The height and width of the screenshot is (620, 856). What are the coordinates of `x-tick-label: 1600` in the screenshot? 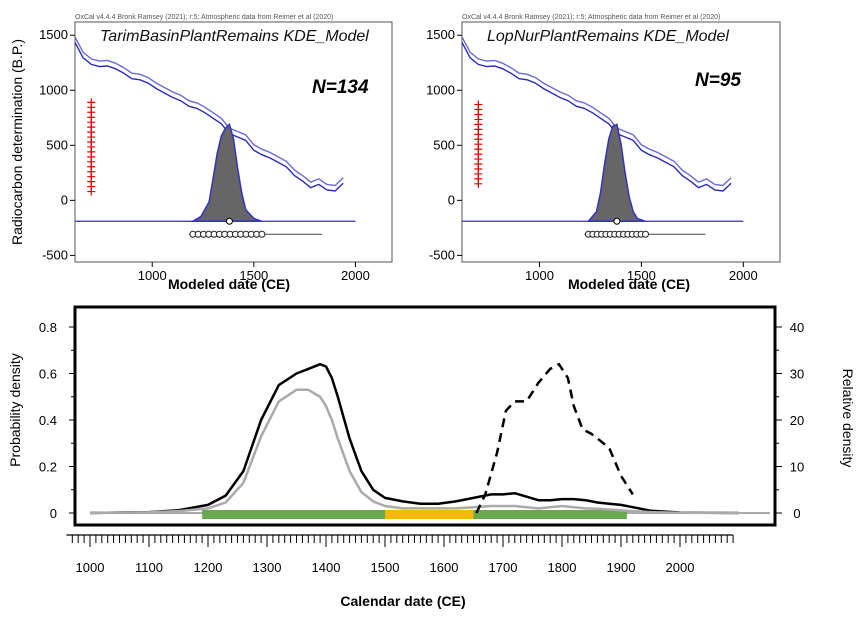 It's located at (444, 567).